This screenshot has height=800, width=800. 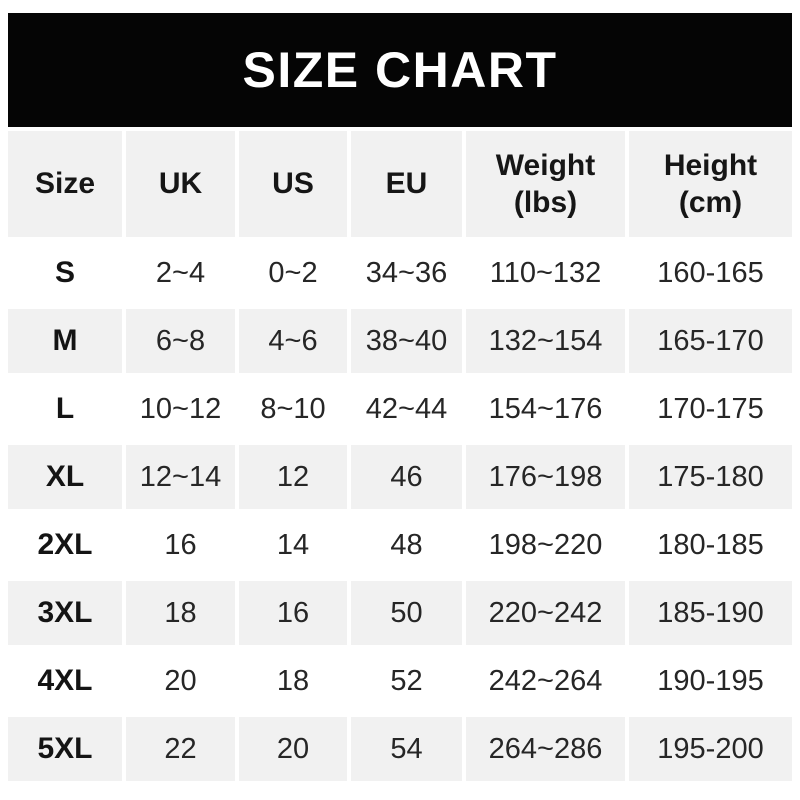 I want to click on page-title: SIZE CHART, so click(x=400, y=70).